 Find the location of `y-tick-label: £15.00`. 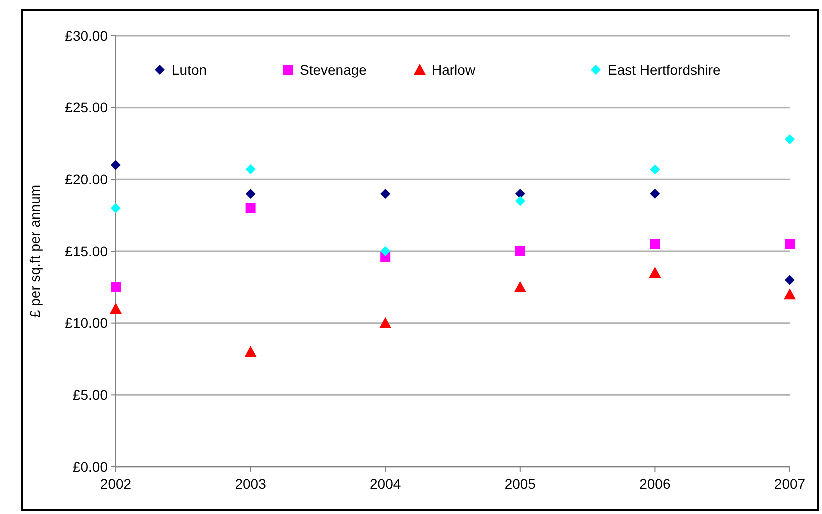

y-tick-label: £15.00 is located at coordinates (86, 251).